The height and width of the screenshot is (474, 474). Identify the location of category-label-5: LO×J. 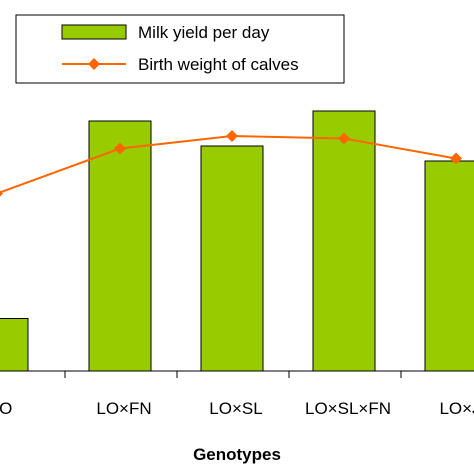
(456, 408).